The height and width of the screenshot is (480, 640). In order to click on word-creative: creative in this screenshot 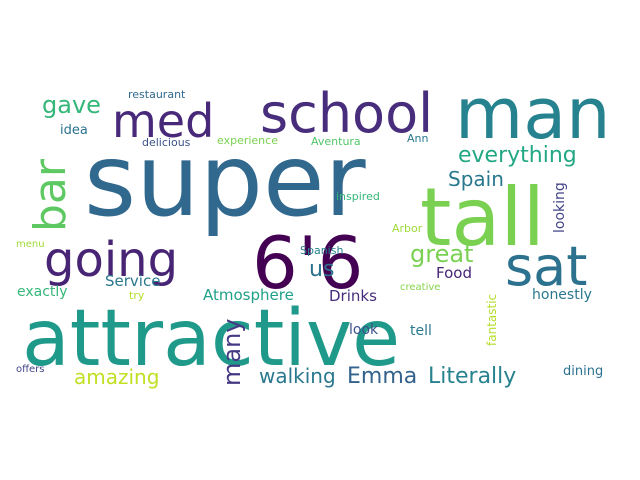, I will do `click(420, 287)`.